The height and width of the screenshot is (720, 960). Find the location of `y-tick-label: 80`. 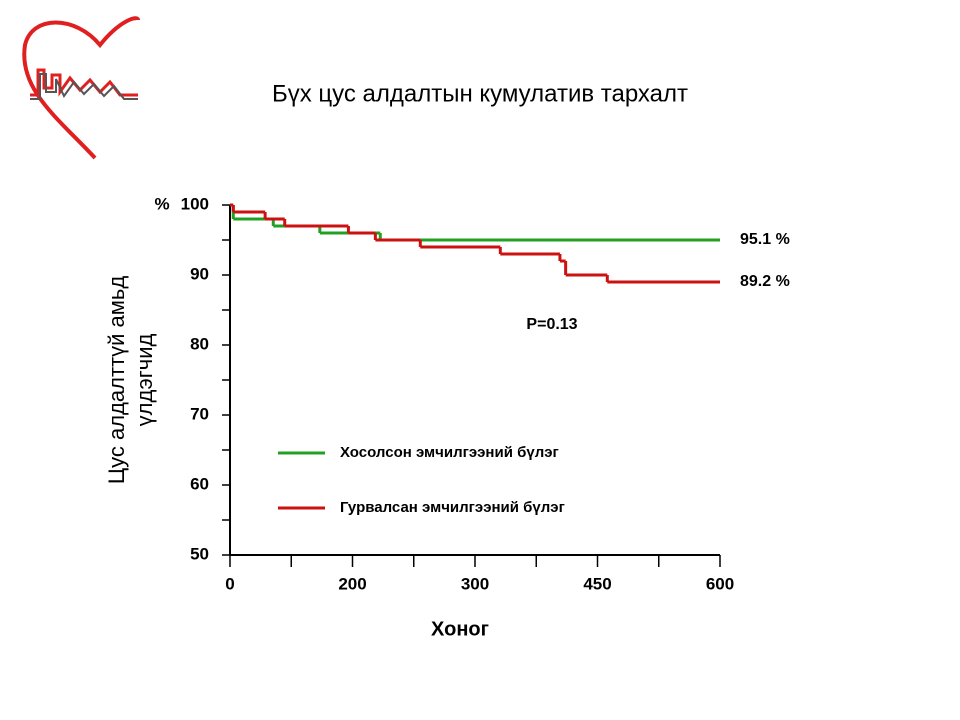

y-tick-label: 80 is located at coordinates (199, 343).